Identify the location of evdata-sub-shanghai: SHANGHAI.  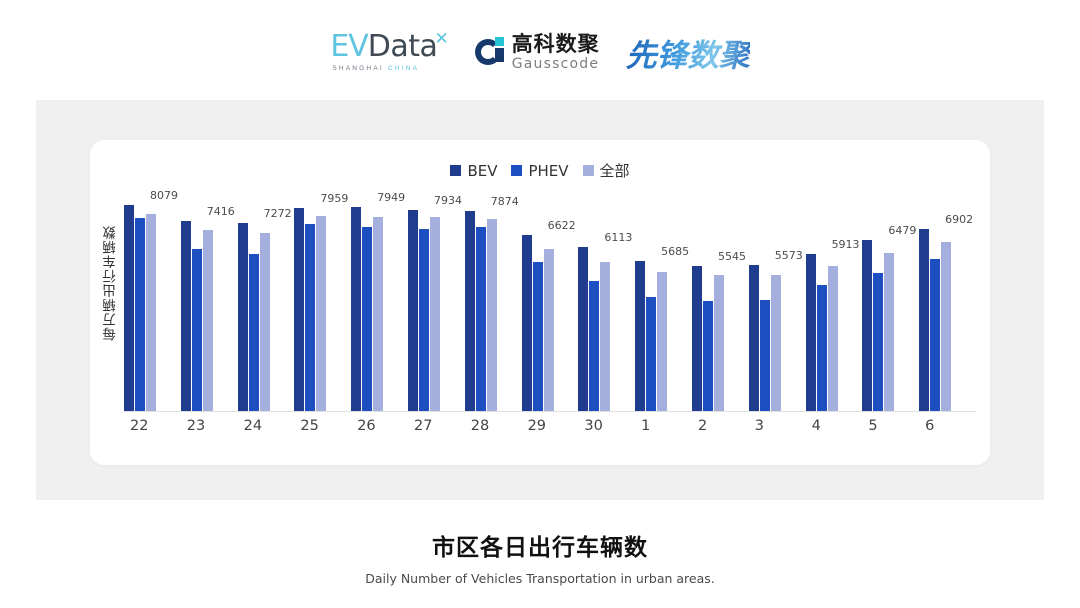
(358, 68).